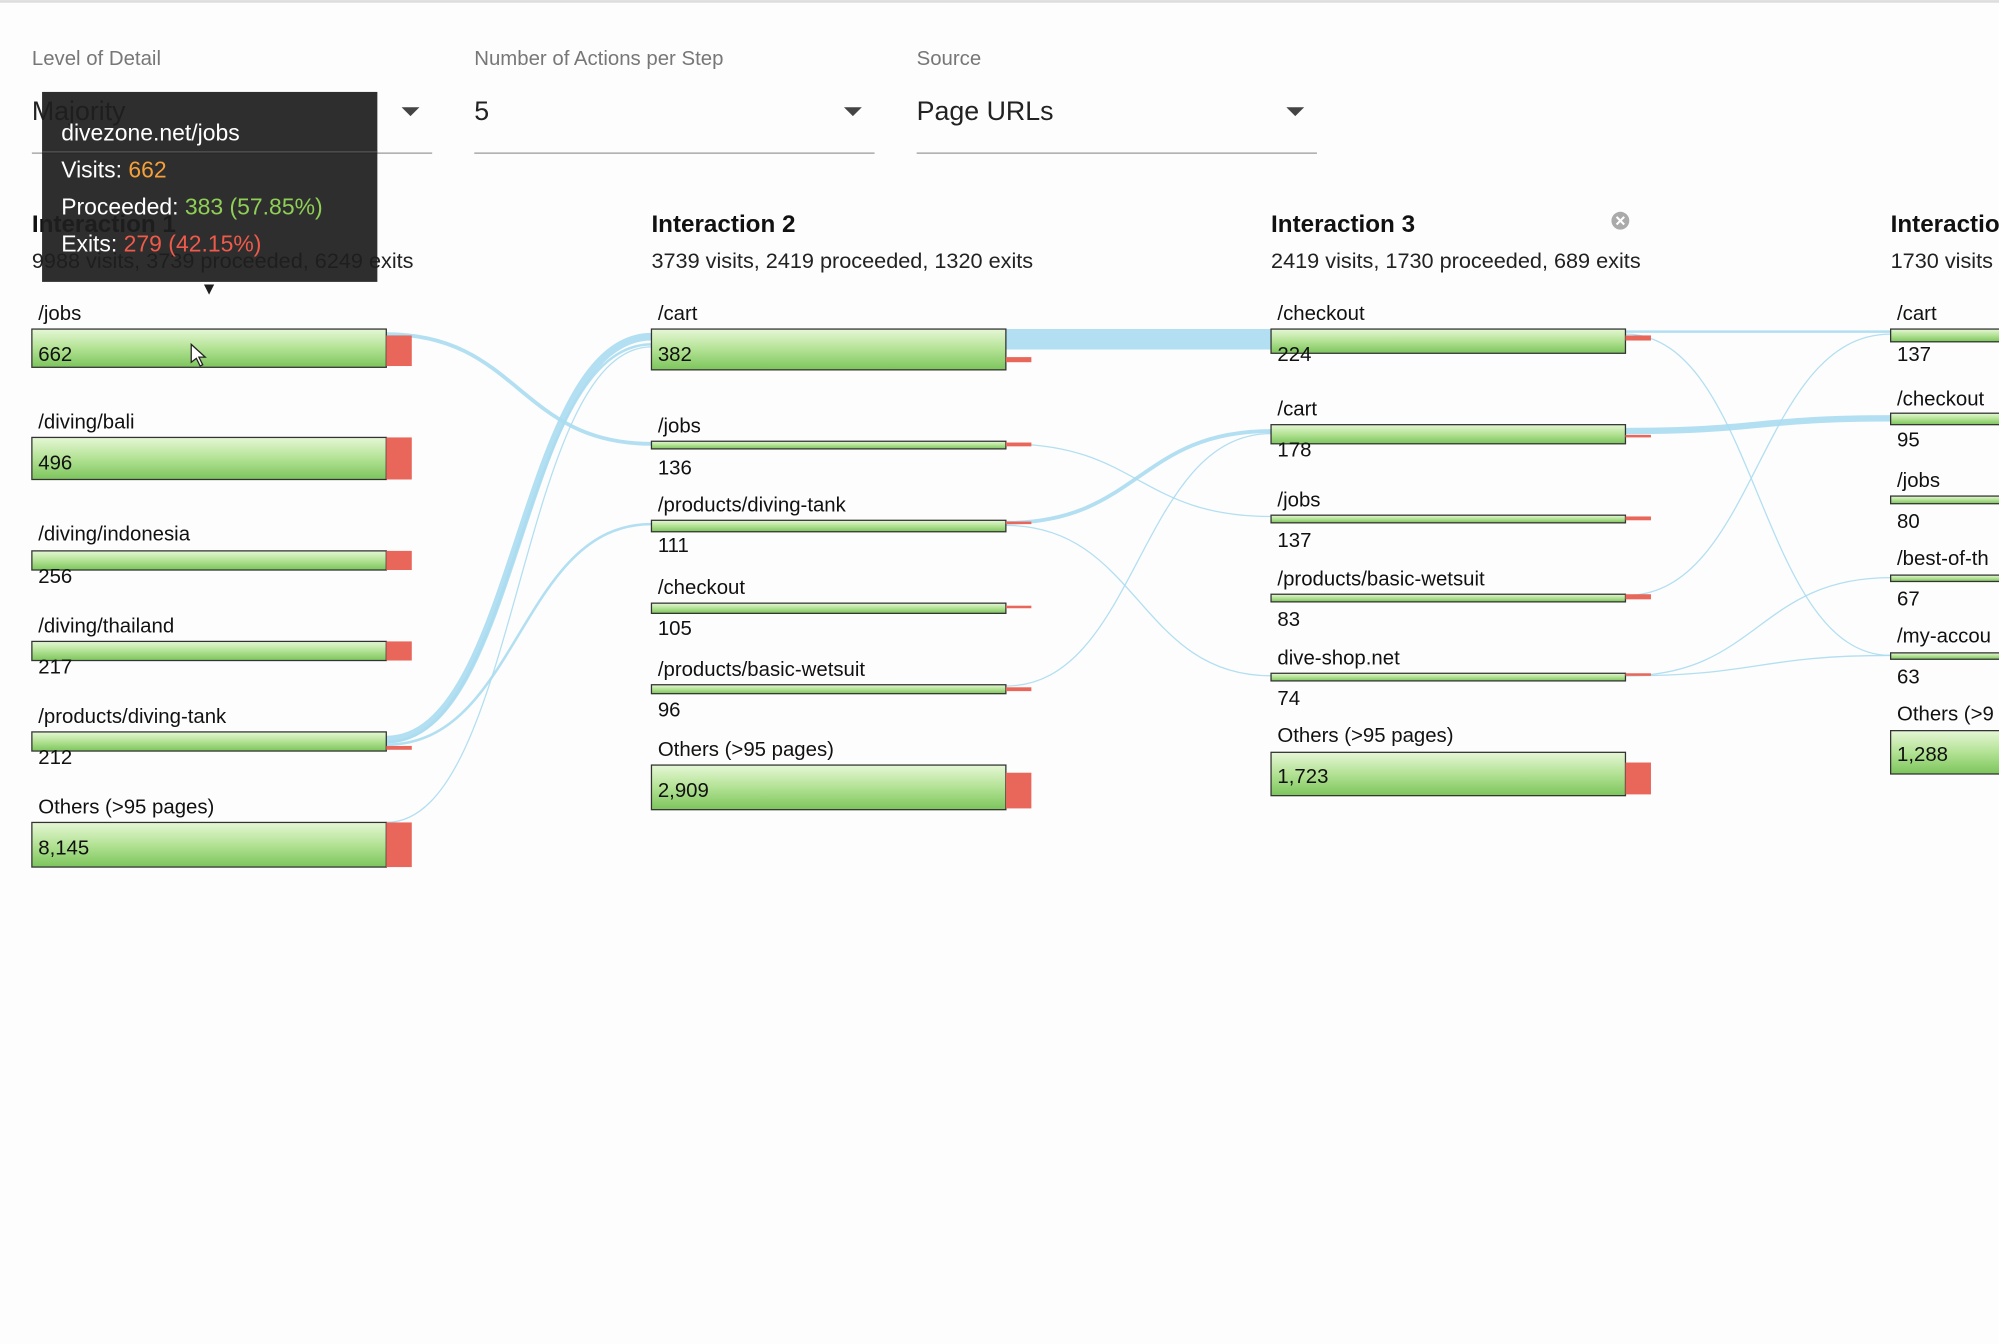  I want to click on node-count: 83, so click(1288, 620).